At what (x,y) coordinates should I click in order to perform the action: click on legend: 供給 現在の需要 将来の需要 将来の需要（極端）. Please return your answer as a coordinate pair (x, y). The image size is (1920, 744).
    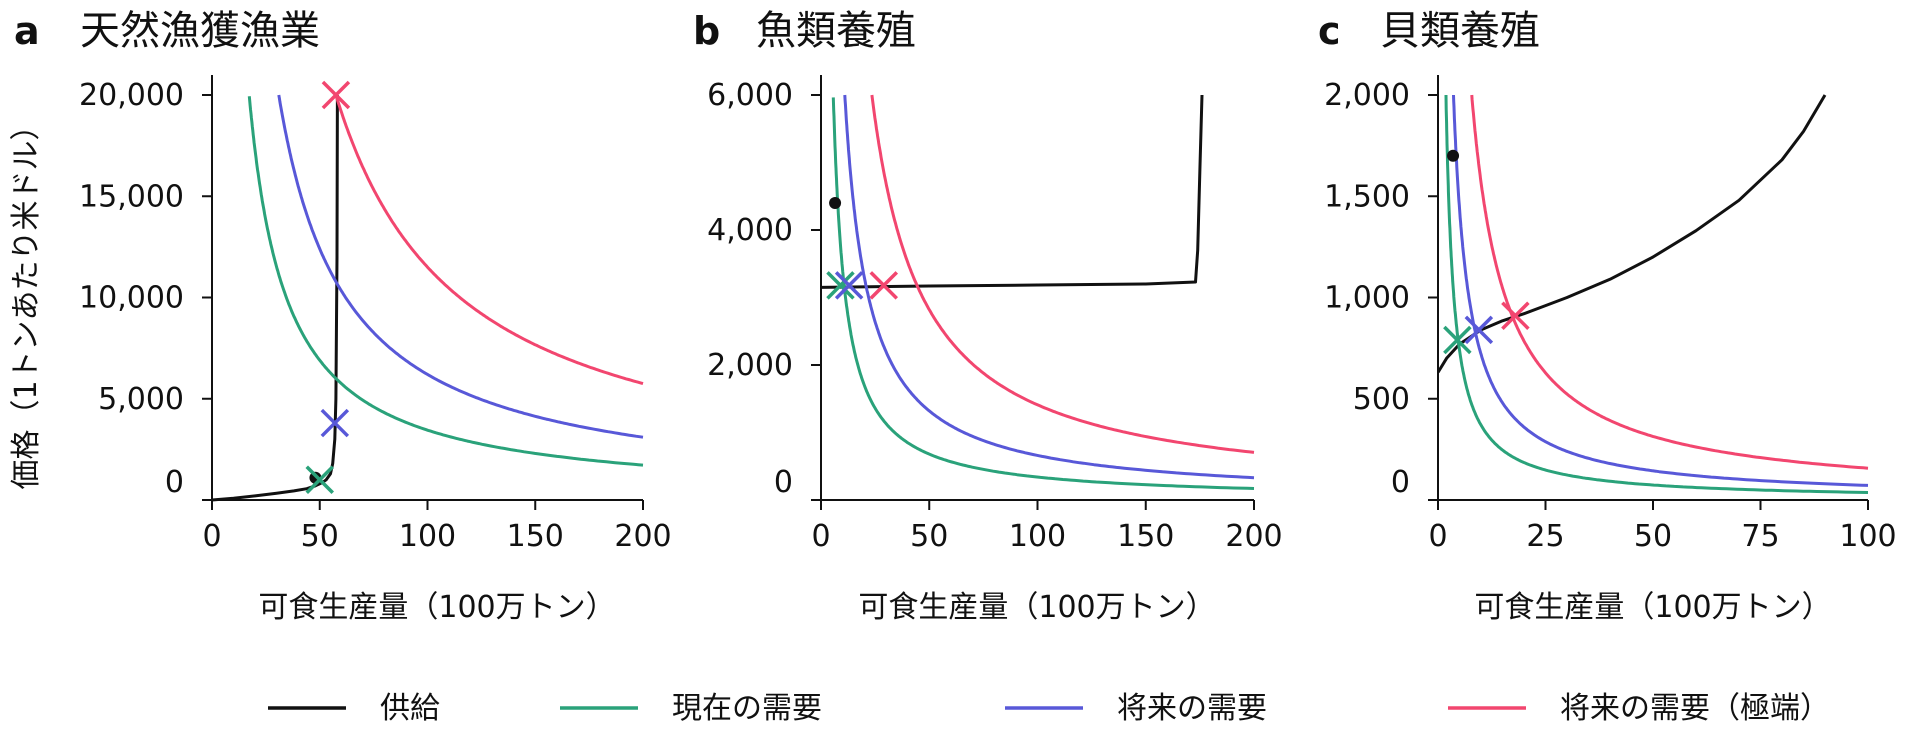
    Looking at the image, I should click on (1049, 708).